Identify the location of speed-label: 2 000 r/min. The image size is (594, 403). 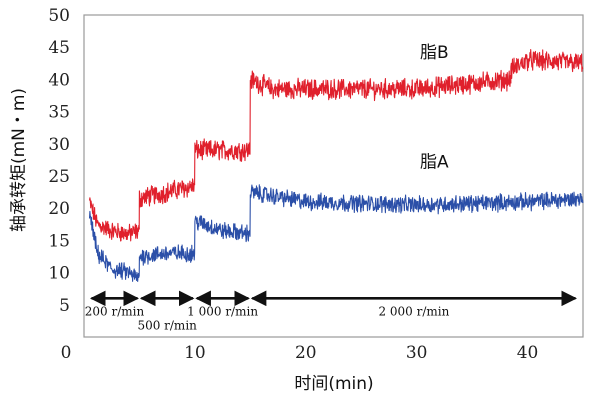
(413, 311).